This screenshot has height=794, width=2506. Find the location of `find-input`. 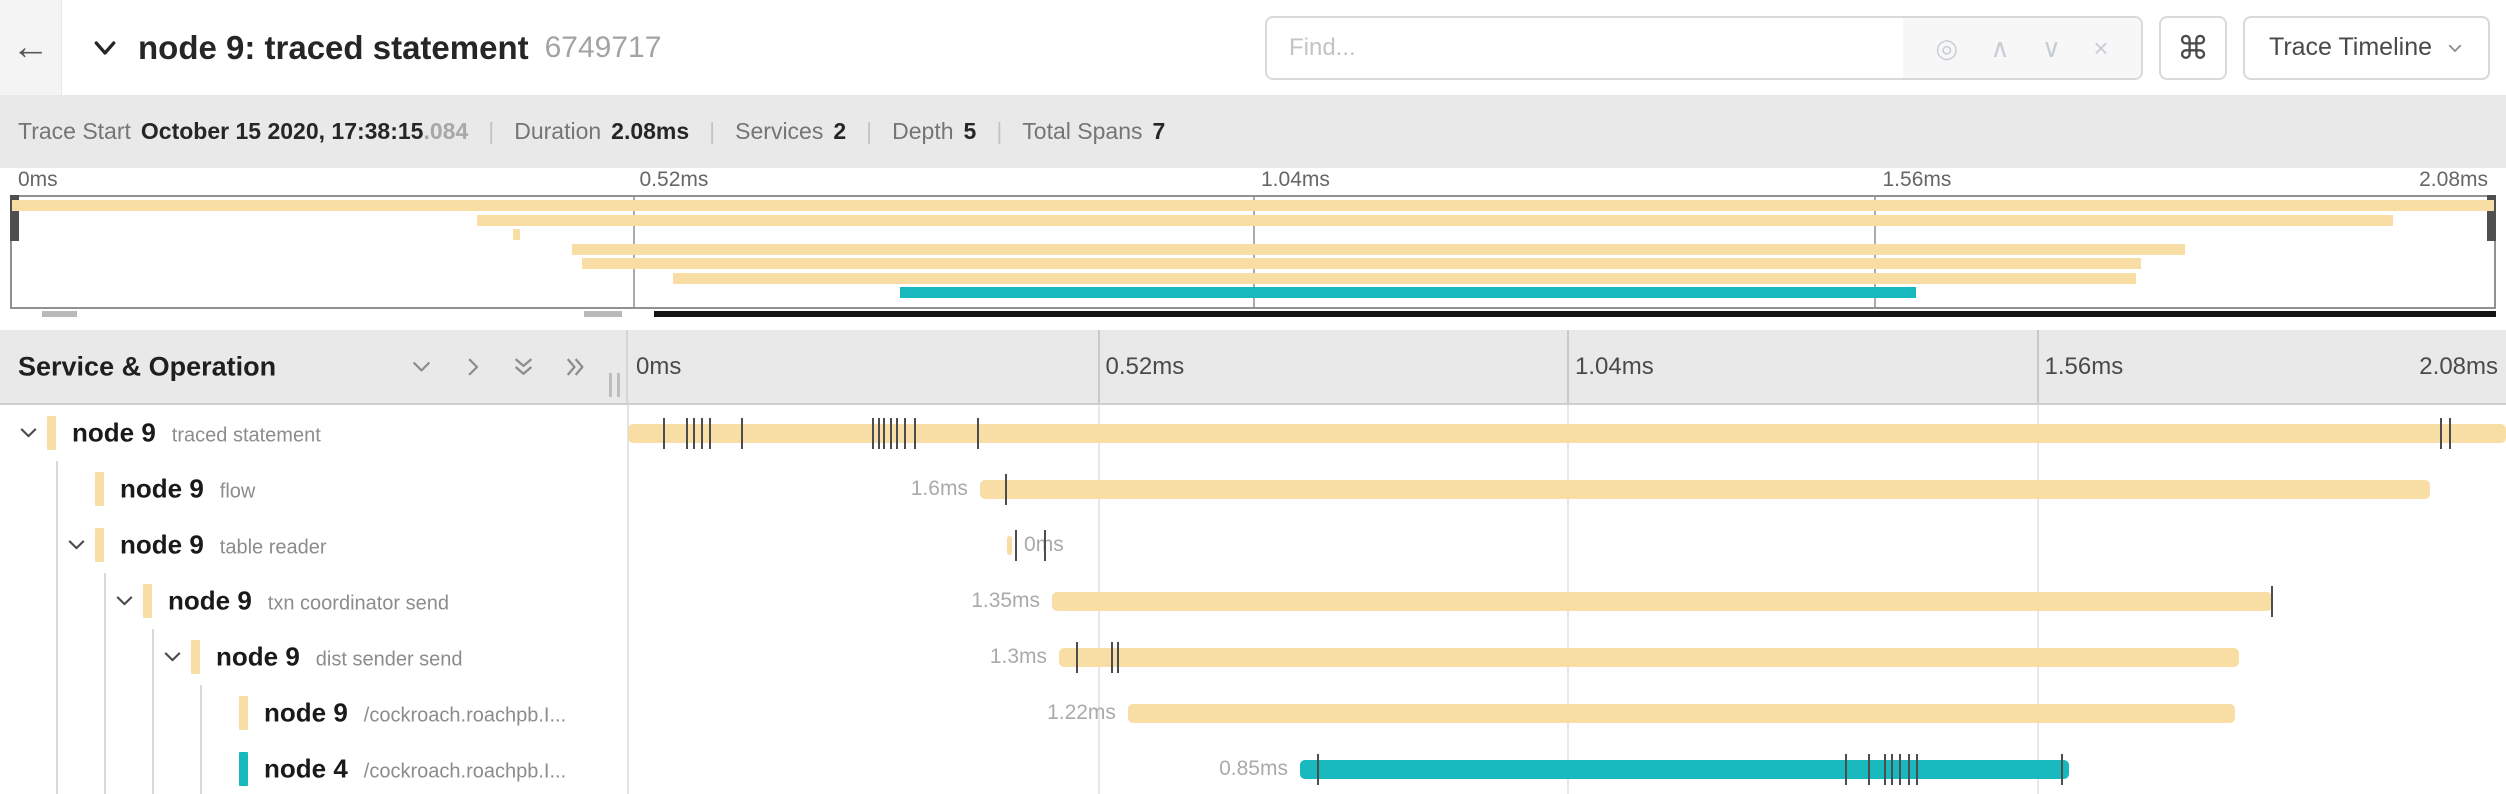

find-input is located at coordinates (1584, 47).